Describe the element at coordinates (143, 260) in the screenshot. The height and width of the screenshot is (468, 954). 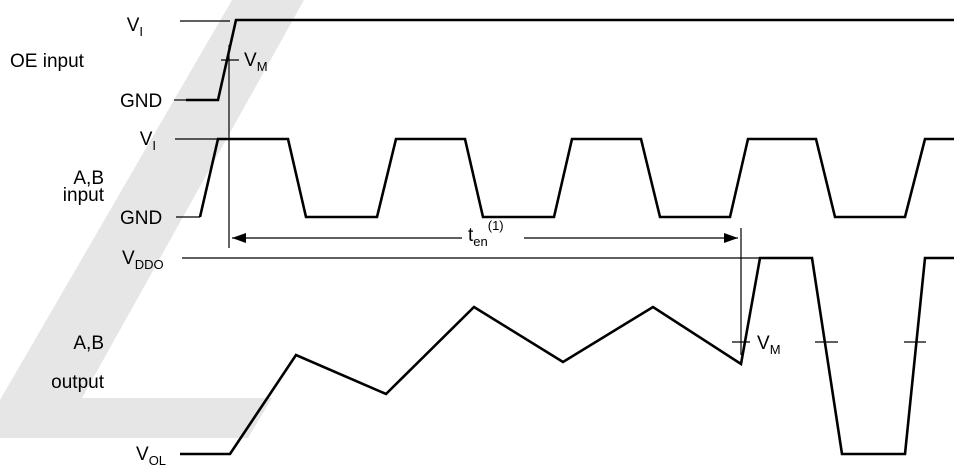
I see `ab-output-vddo-label: VDDO` at that location.